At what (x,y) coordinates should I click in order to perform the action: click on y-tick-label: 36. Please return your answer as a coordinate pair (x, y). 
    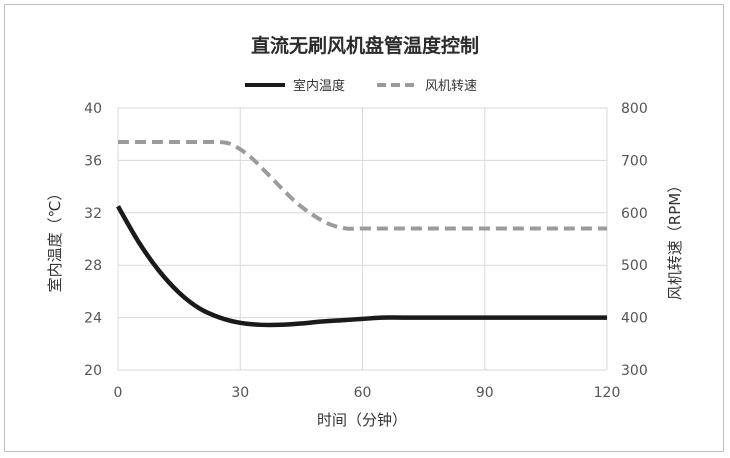
    Looking at the image, I should click on (93, 161).